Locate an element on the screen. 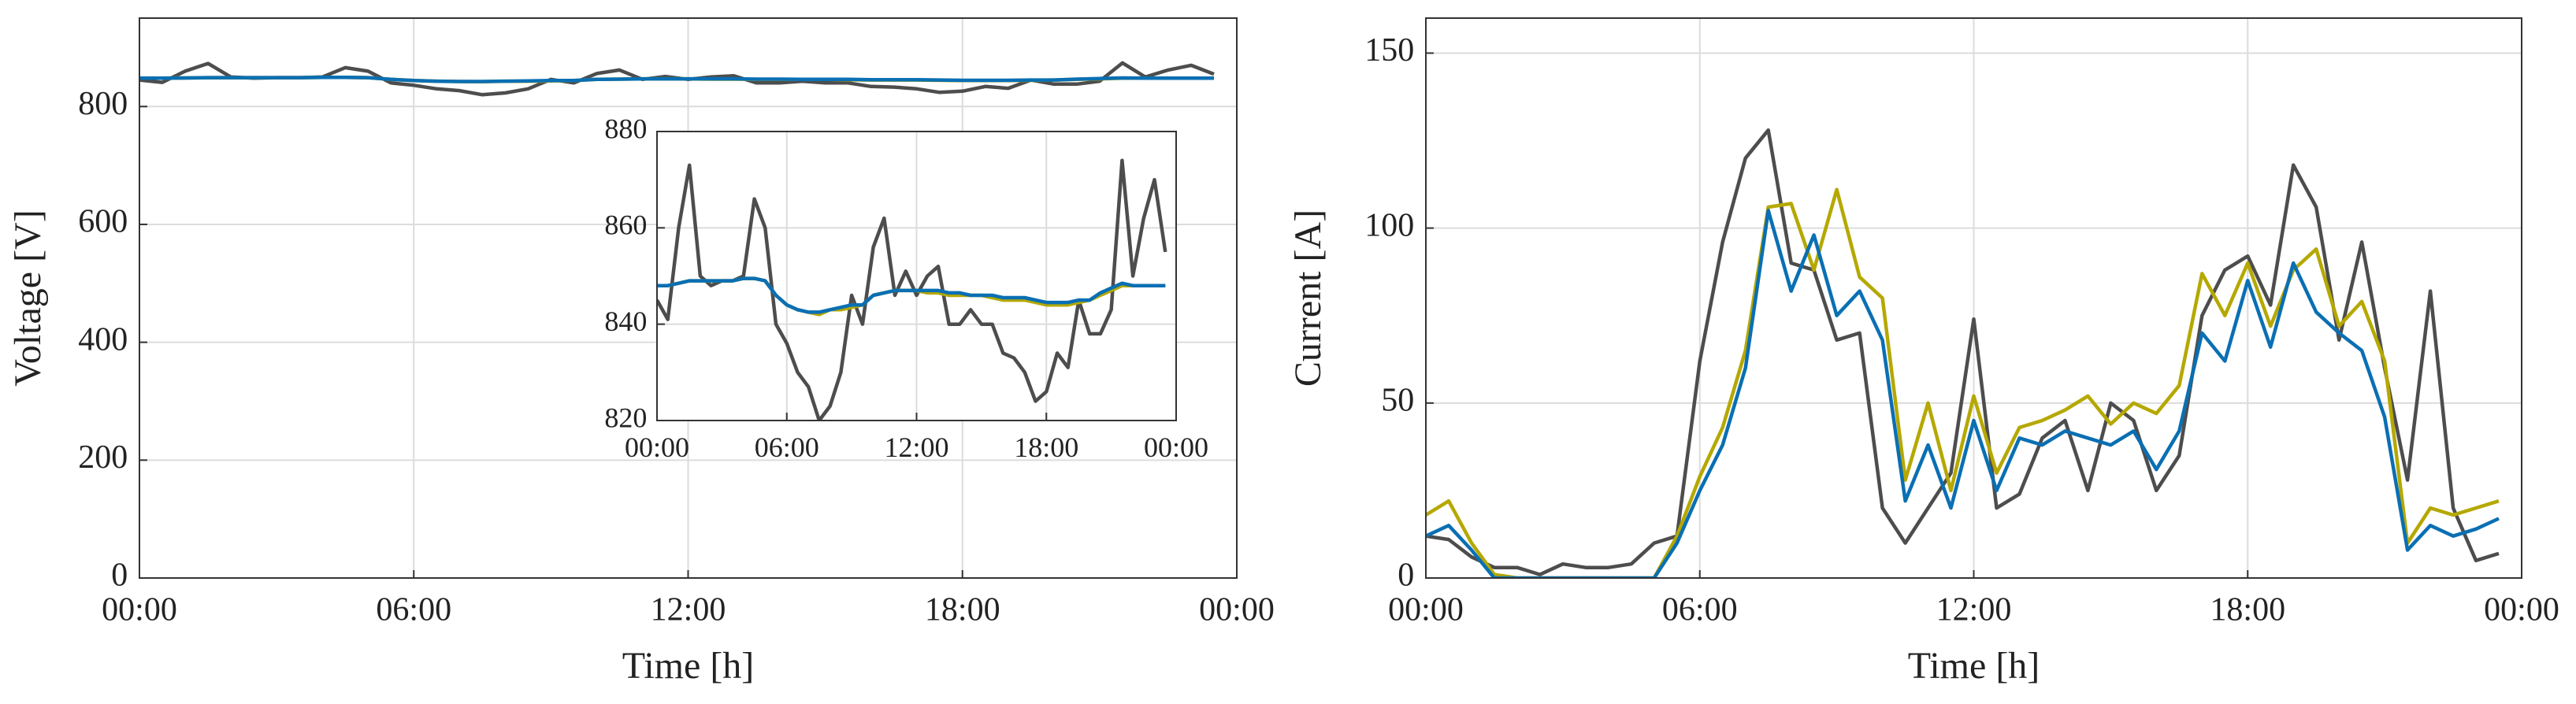 The height and width of the screenshot is (704, 2576). y-tick-label: 800 is located at coordinates (103, 104).